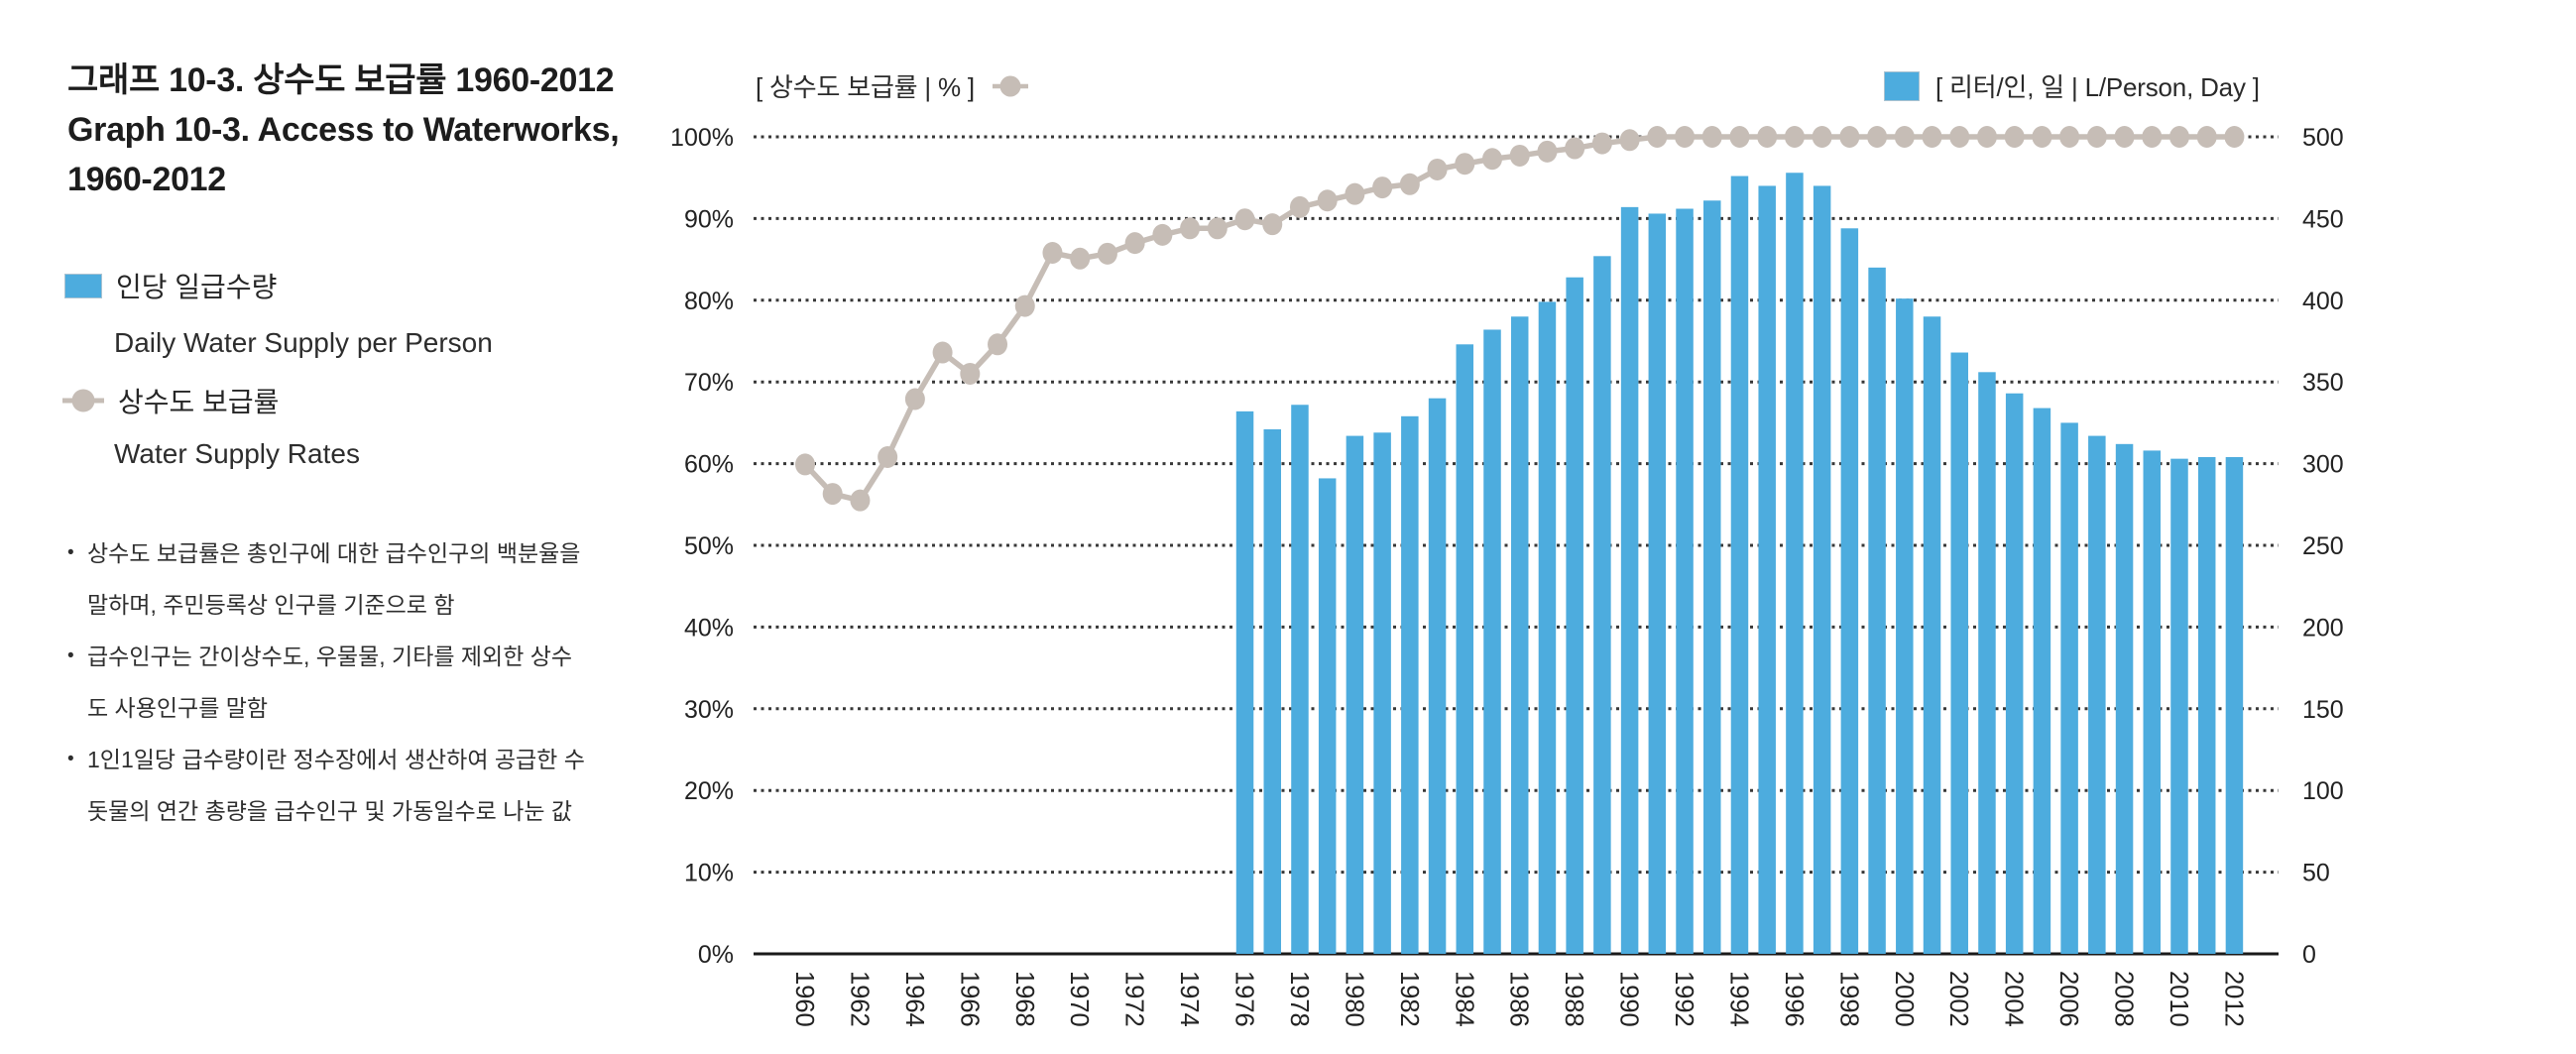 The width and height of the screenshot is (2576, 1054). What do you see at coordinates (2124, 699) in the screenshot?
I see `bar-2008` at bounding box center [2124, 699].